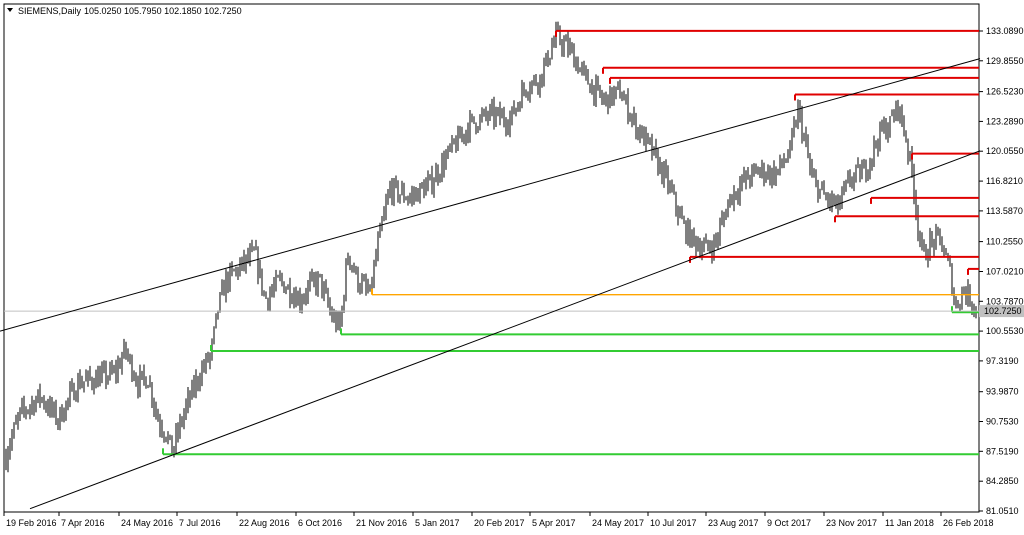  Describe the element at coordinates (554, 523) in the screenshot. I see `x-tick-label: 5 Apr 2017` at that location.